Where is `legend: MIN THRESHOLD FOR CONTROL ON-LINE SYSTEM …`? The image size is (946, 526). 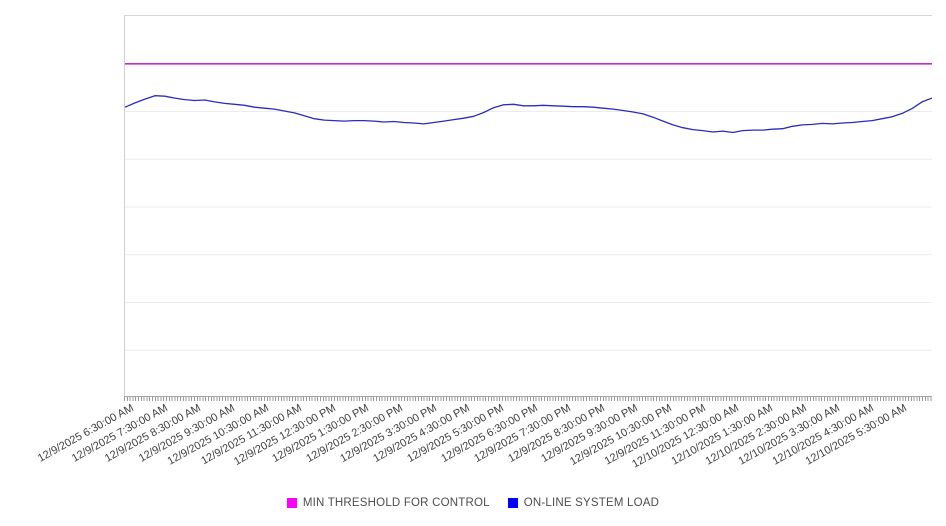
legend: MIN THRESHOLD FOR CONTROL ON-LINE SYSTEM … is located at coordinates (473, 503).